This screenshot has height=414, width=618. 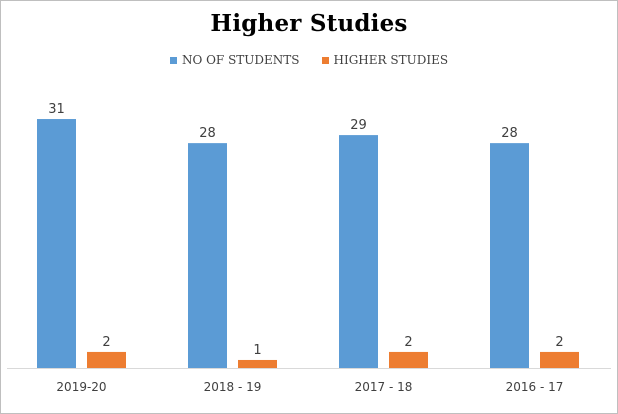 What do you see at coordinates (535, 387) in the screenshot?
I see `category-label-3: 2016 - 17` at bounding box center [535, 387].